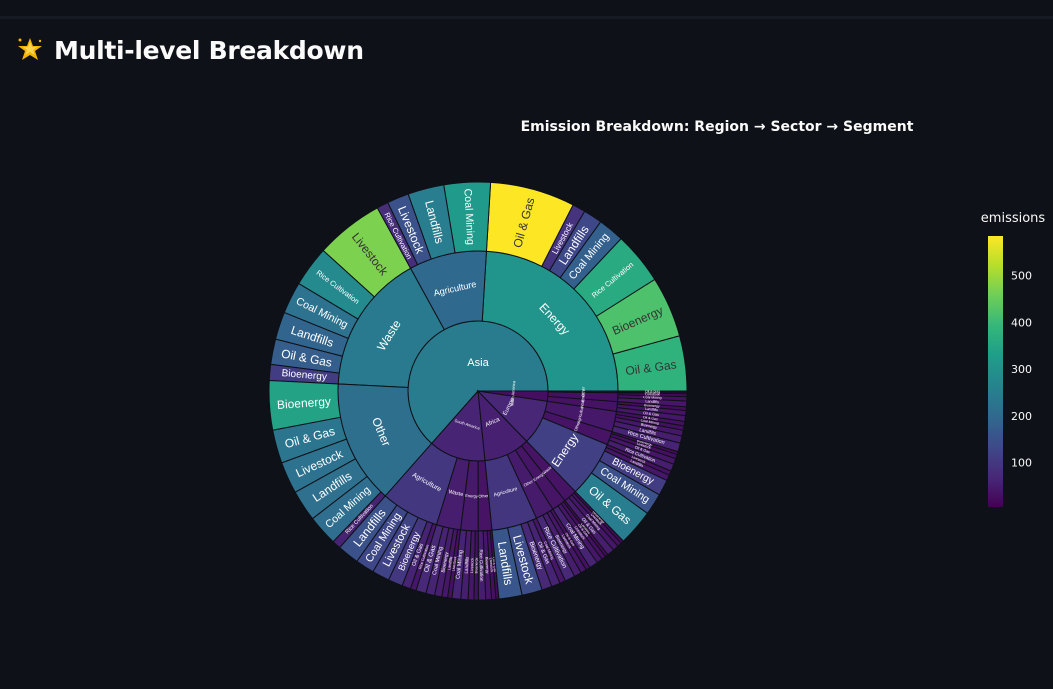 This screenshot has height=689, width=1053. What do you see at coordinates (478, 363) in the screenshot?
I see `region-label-asia: Asia` at bounding box center [478, 363].